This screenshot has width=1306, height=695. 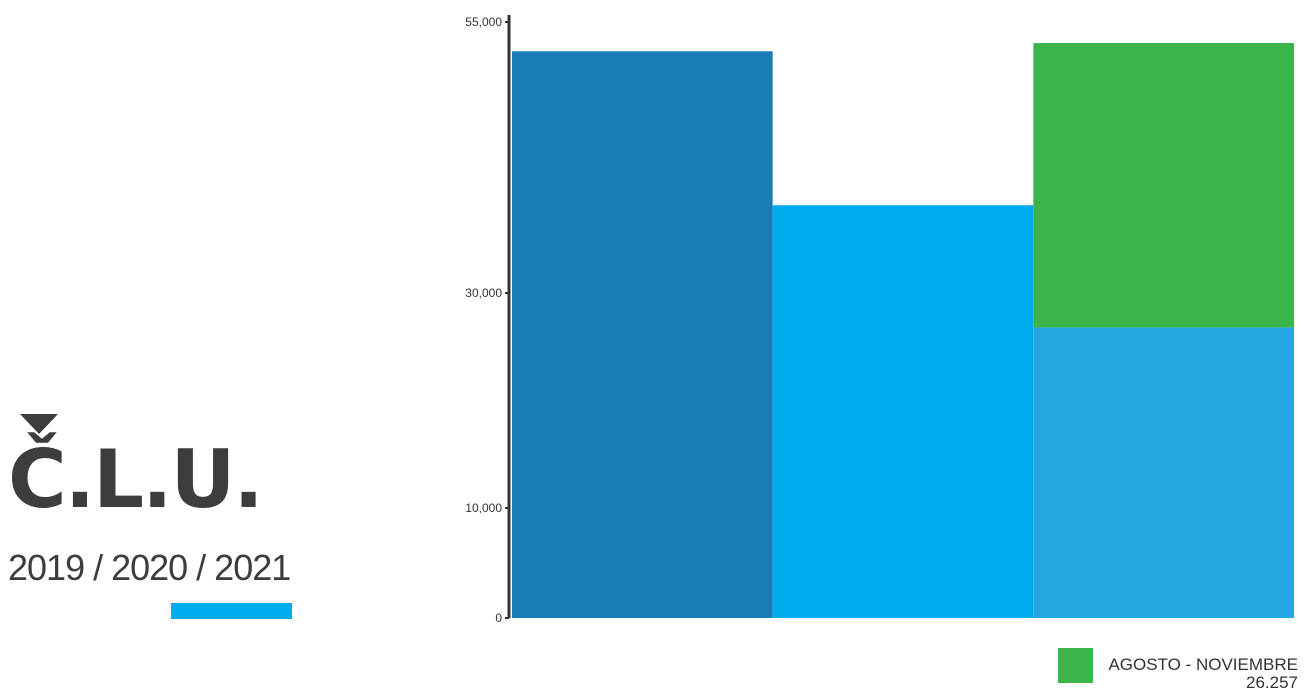 I want to click on clu-logo: Č.L.U. 2019 / 2020 / 2021, so click(x=168, y=525).